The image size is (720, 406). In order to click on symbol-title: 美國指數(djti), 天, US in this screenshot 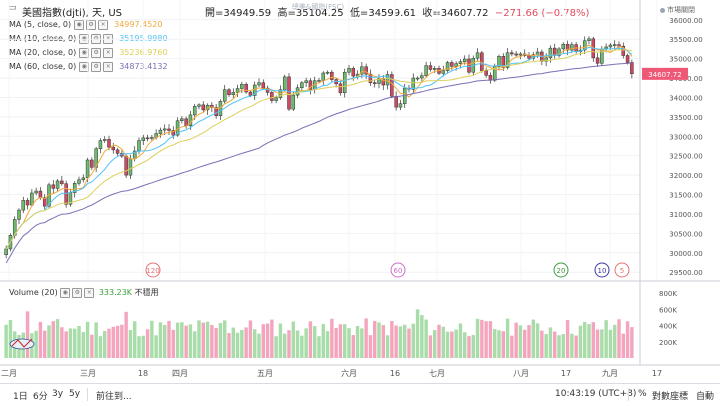, I will do `click(72, 13)`.